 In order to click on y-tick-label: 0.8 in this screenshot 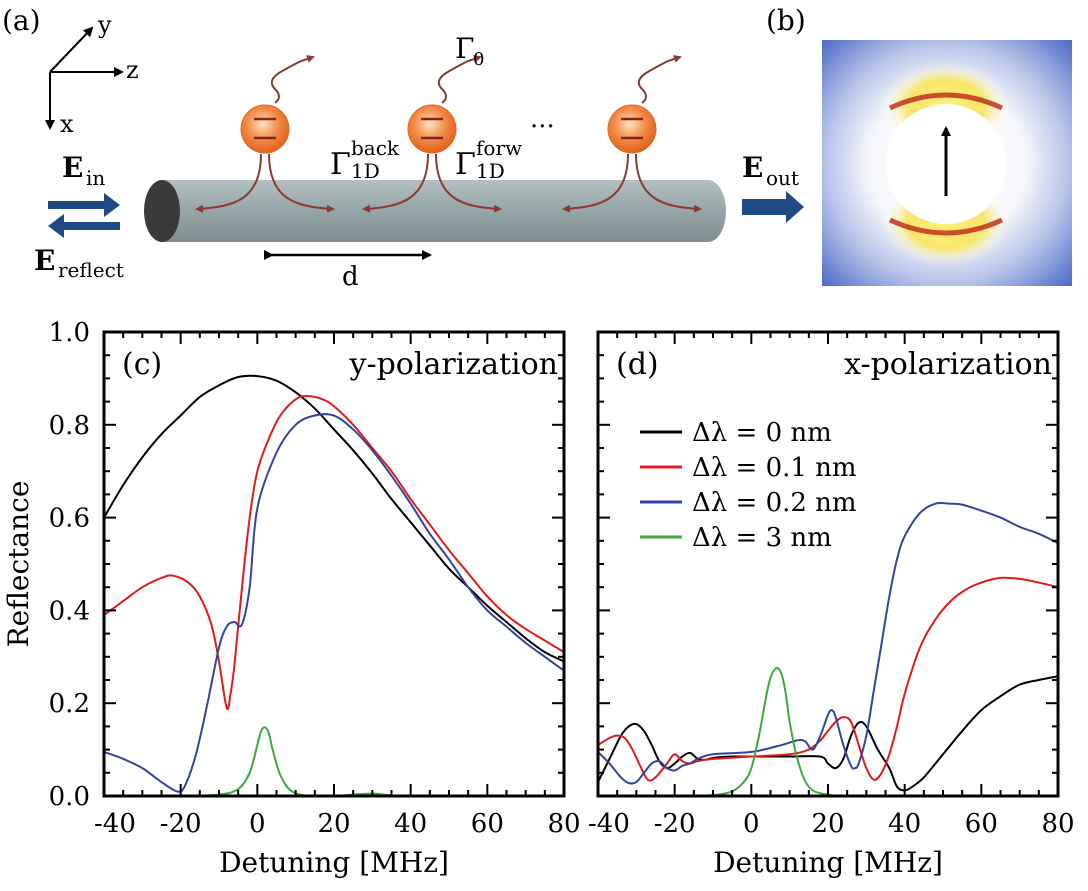, I will do `click(69, 426)`.